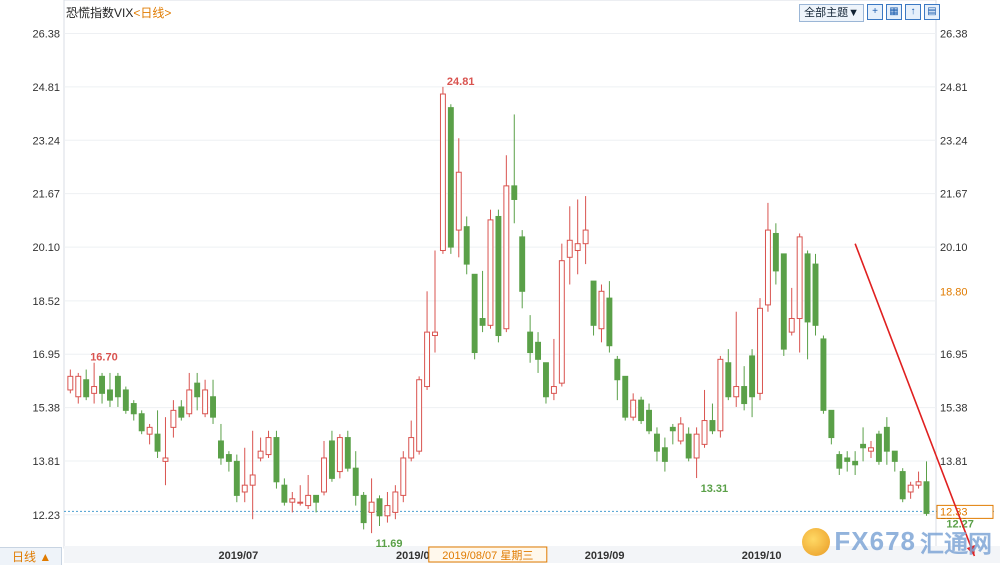  I want to click on zoom-in-icon: +, so click(875, 12).